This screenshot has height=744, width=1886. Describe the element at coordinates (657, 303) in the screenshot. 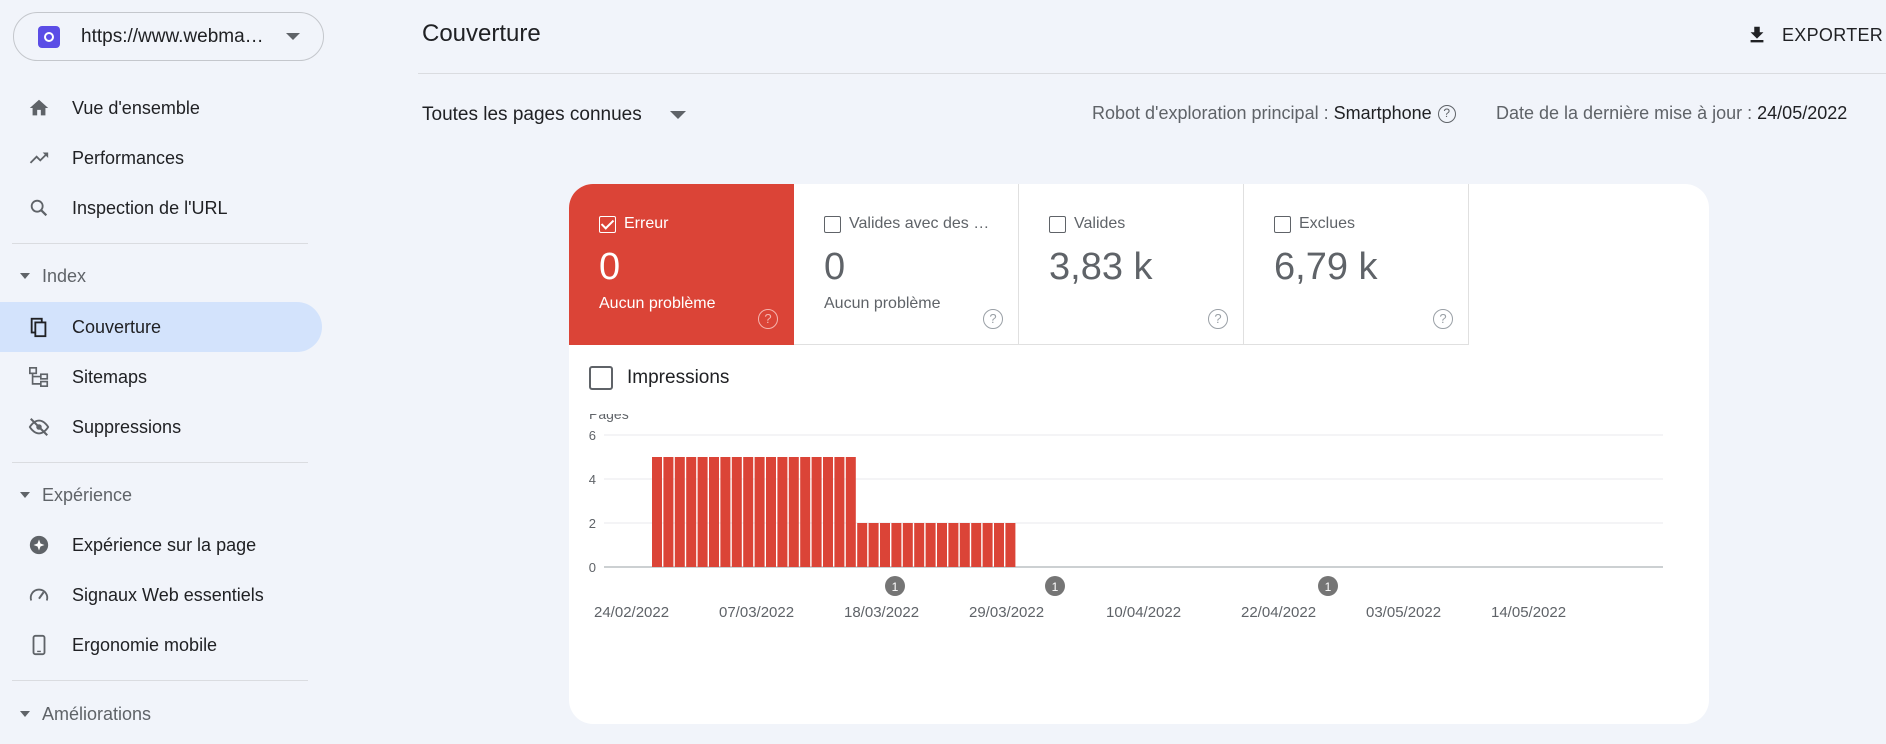

I see `tile-sub: Aucun problème` at that location.